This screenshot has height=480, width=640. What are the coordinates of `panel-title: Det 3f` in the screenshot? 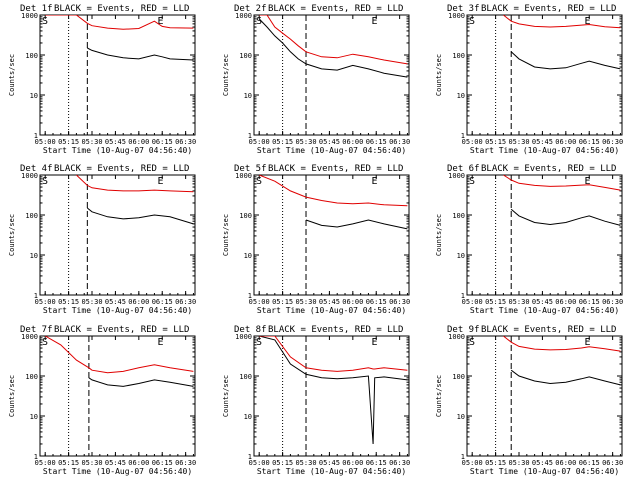 It's located at (463, 9).